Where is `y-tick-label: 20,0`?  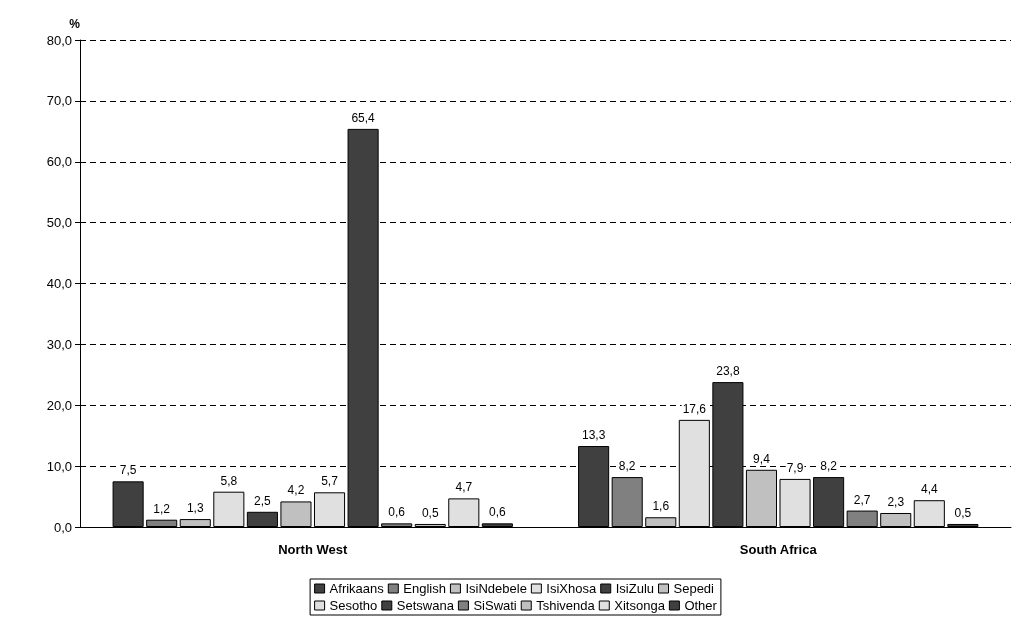 y-tick-label: 20,0 is located at coordinates (59, 405).